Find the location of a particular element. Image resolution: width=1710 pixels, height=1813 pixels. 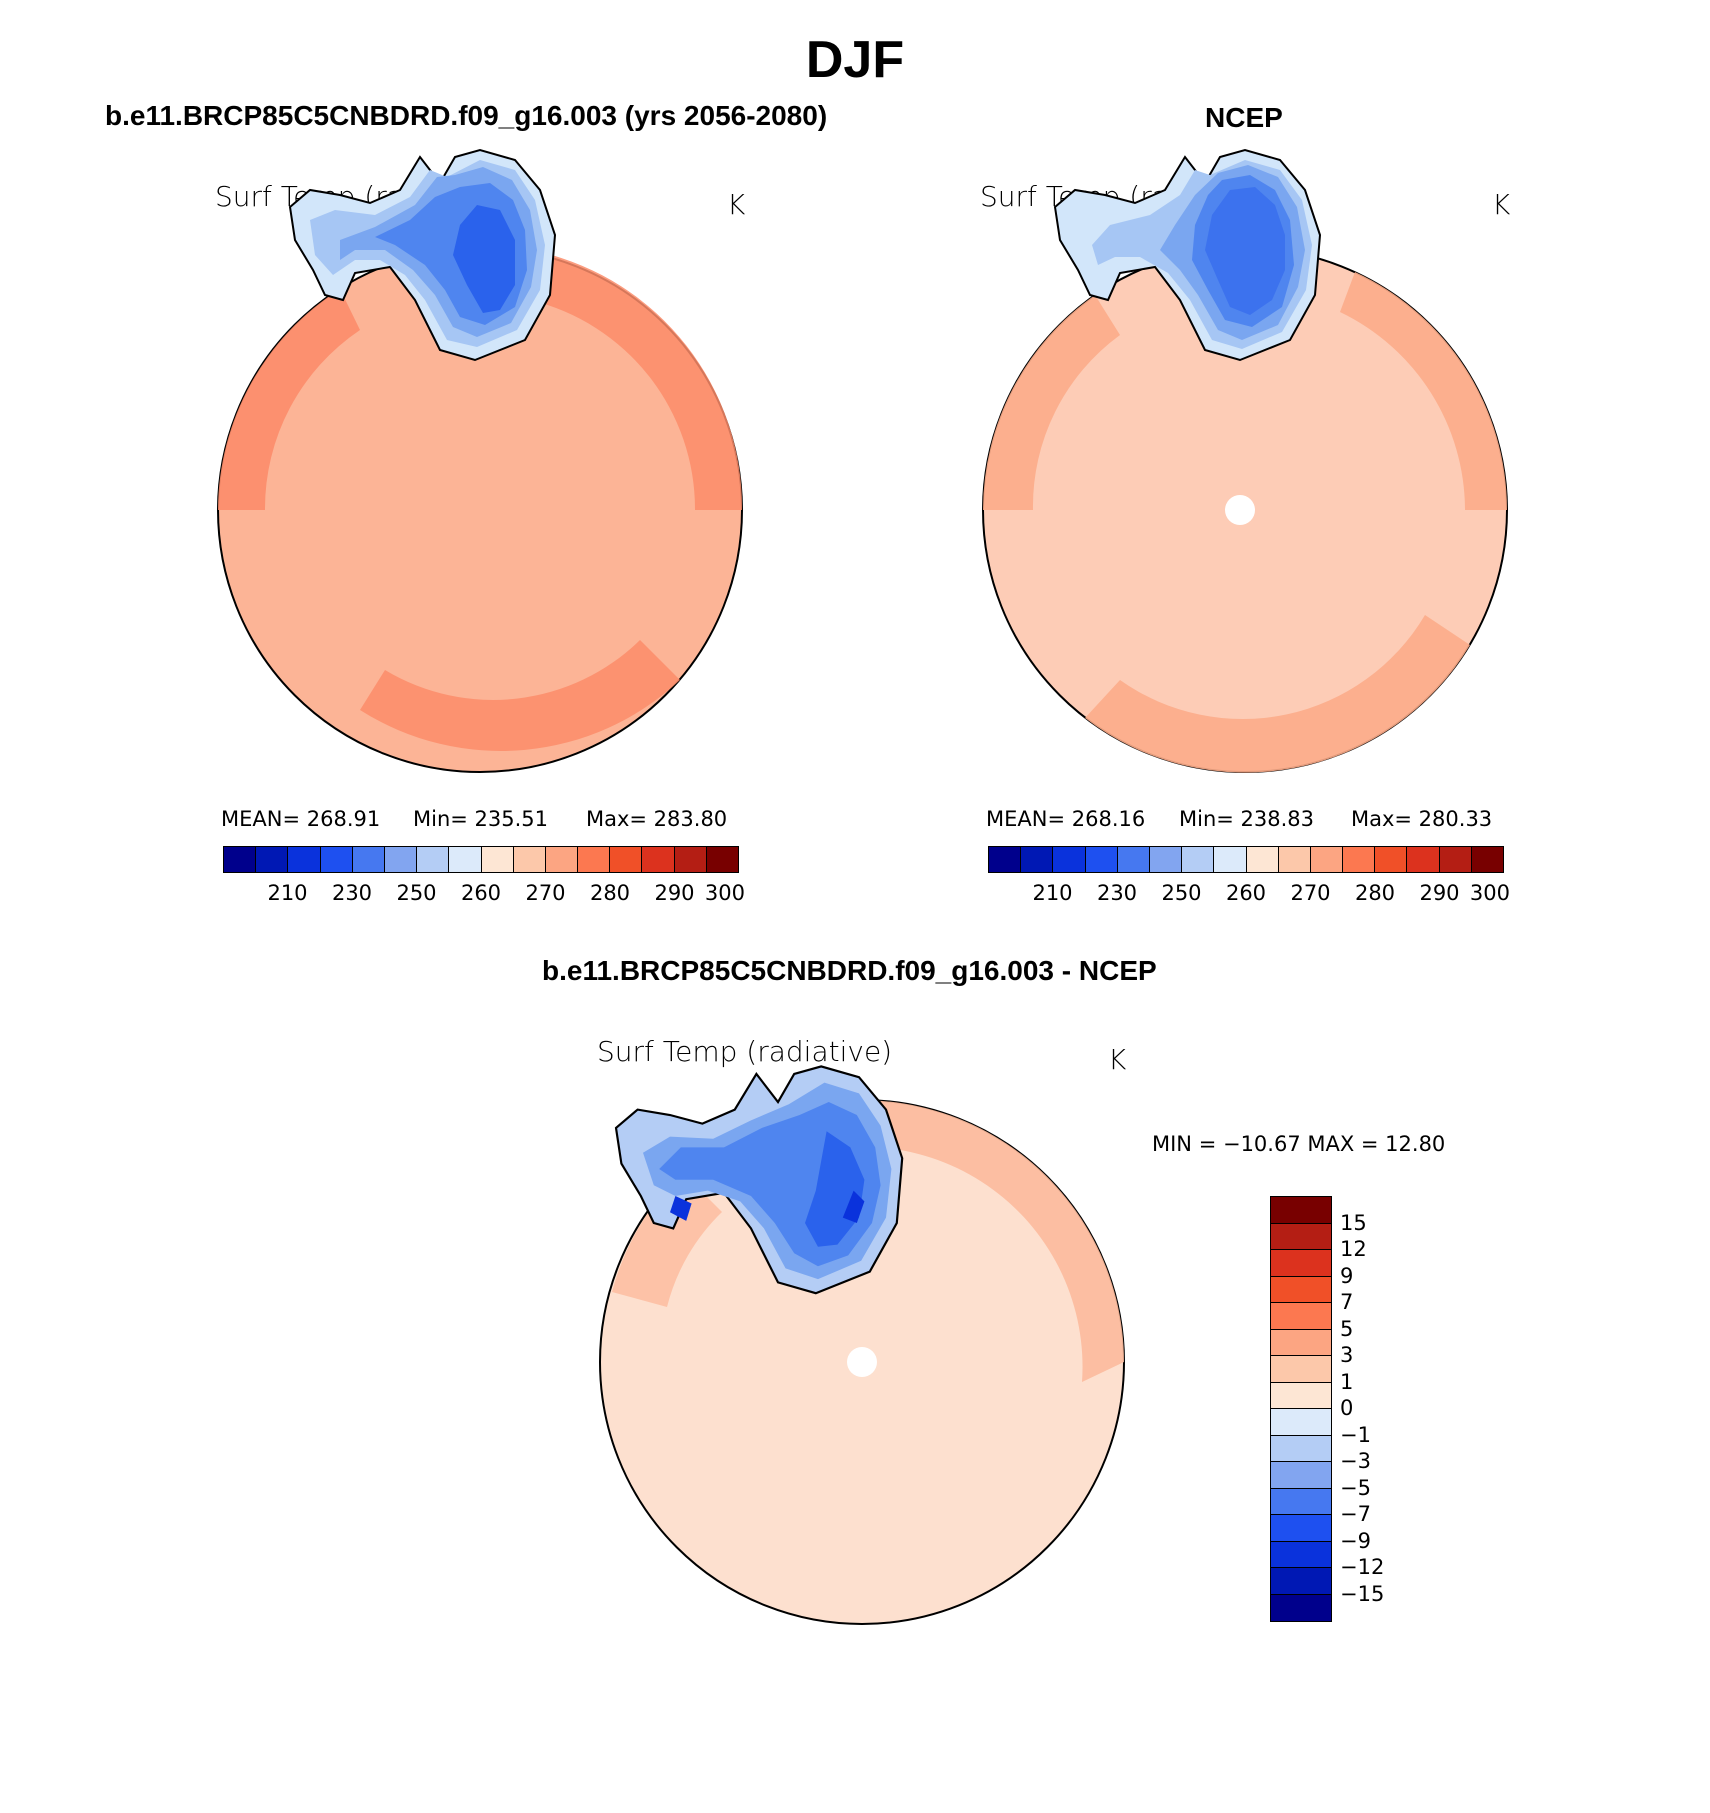

diff-minmax: MIN = −10.67 MAX = 12.80 is located at coordinates (1299, 1144).